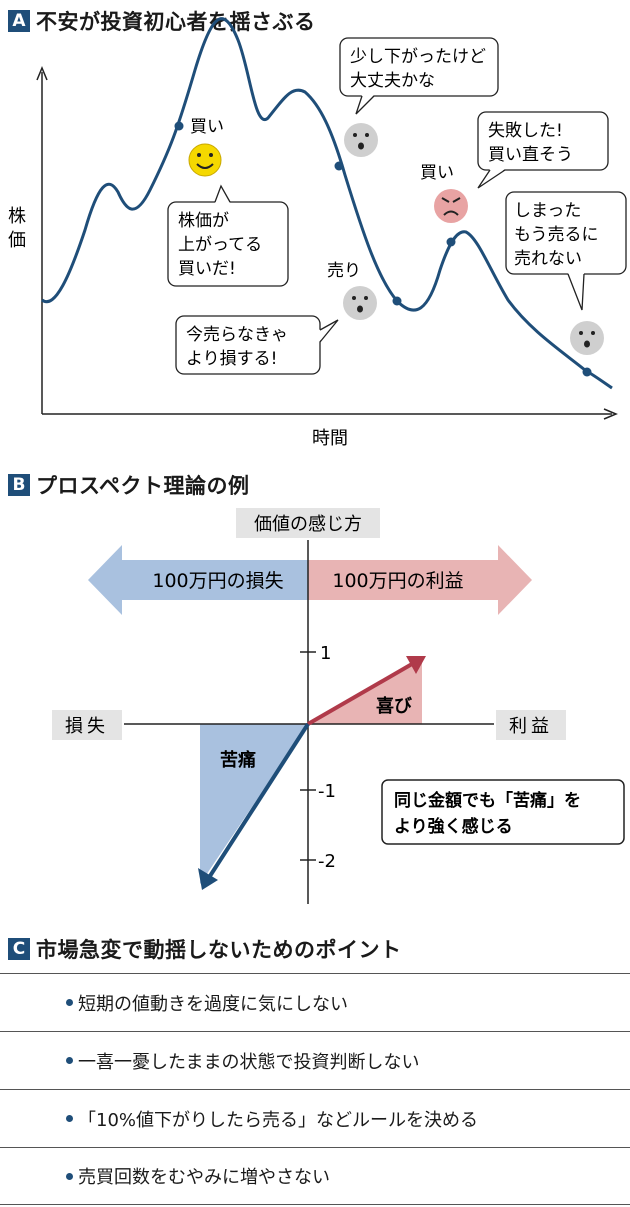  What do you see at coordinates (219, 950) in the screenshot?
I see `section-c-title: 市場急変で動揺しないためのポイント` at bounding box center [219, 950].